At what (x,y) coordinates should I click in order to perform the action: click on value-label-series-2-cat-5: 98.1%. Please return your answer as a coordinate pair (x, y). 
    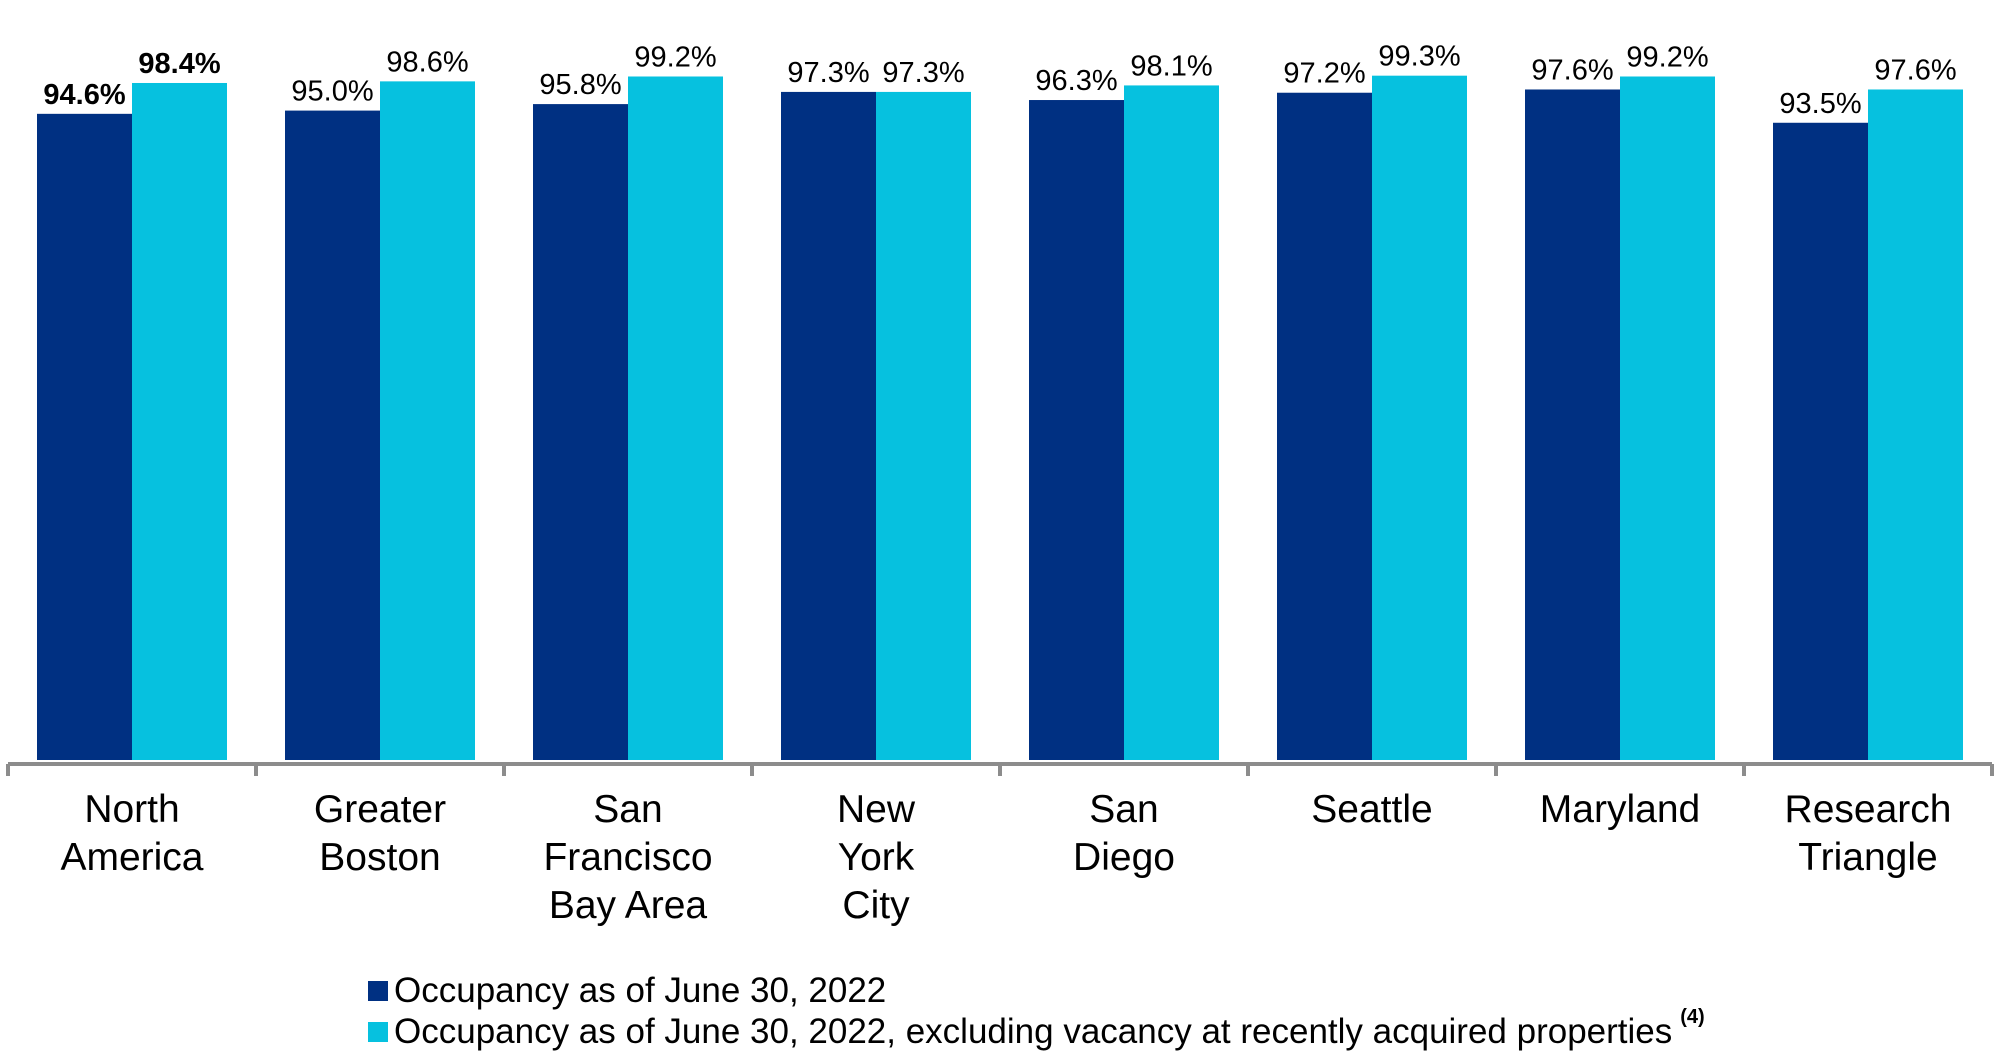
    Looking at the image, I should click on (1171, 66).